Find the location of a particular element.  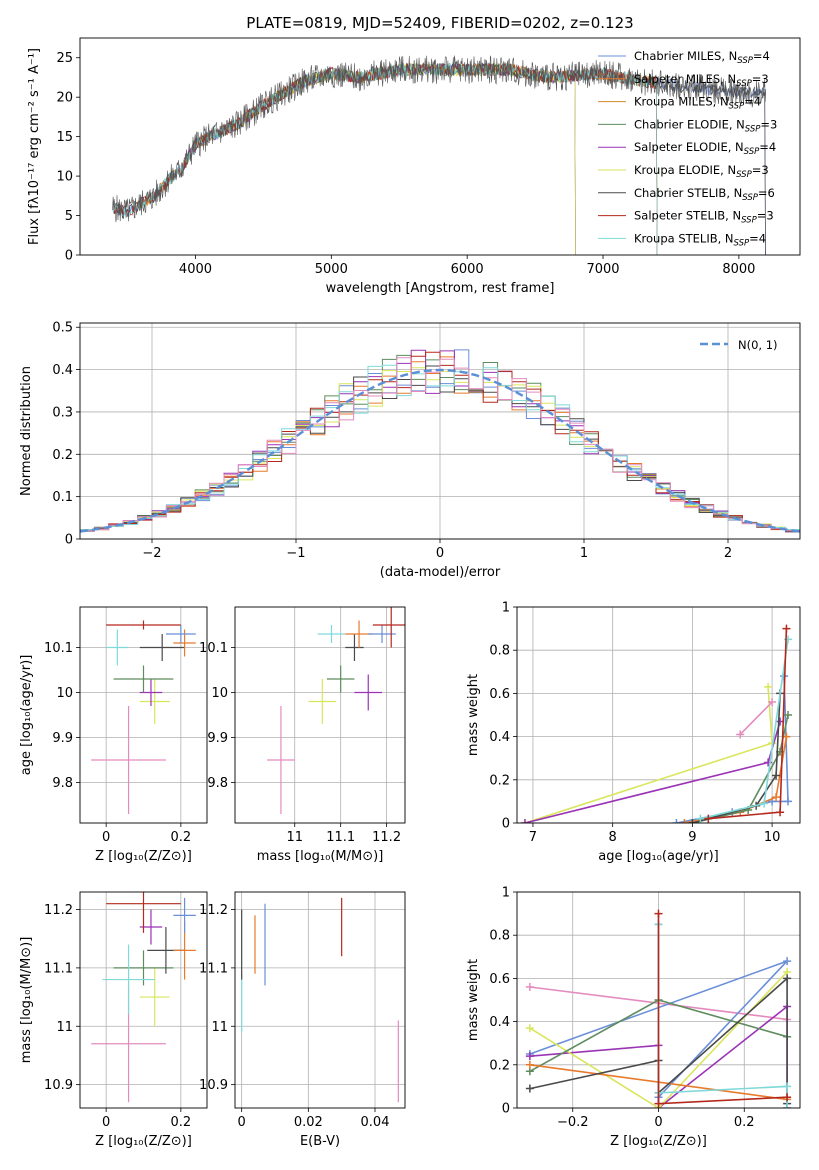

normal-reference-curve is located at coordinates (440, 450).